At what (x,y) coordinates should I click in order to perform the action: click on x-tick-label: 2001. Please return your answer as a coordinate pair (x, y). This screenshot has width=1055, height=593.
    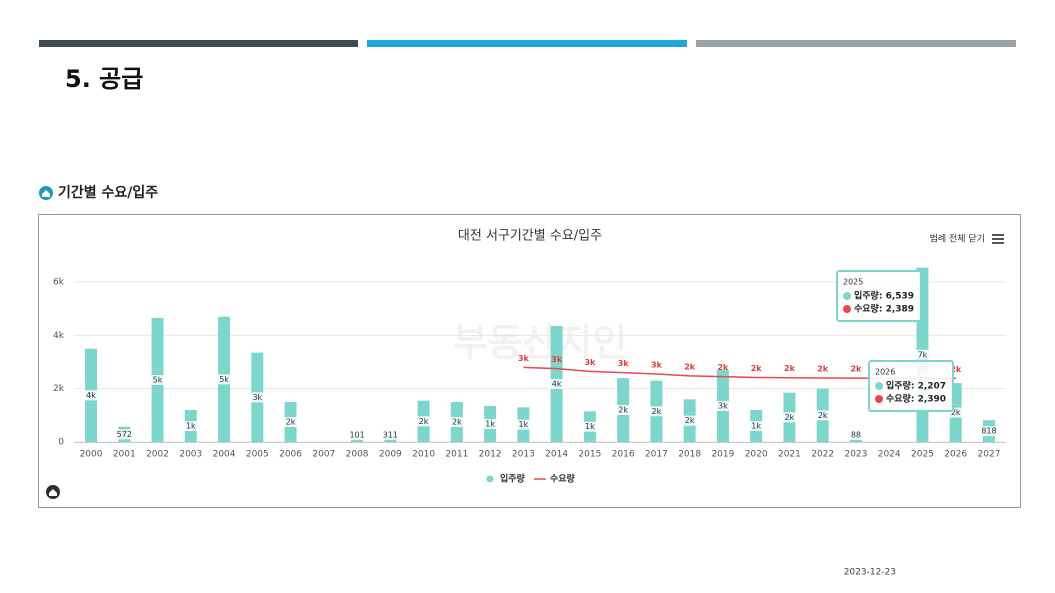
    Looking at the image, I should click on (124, 455).